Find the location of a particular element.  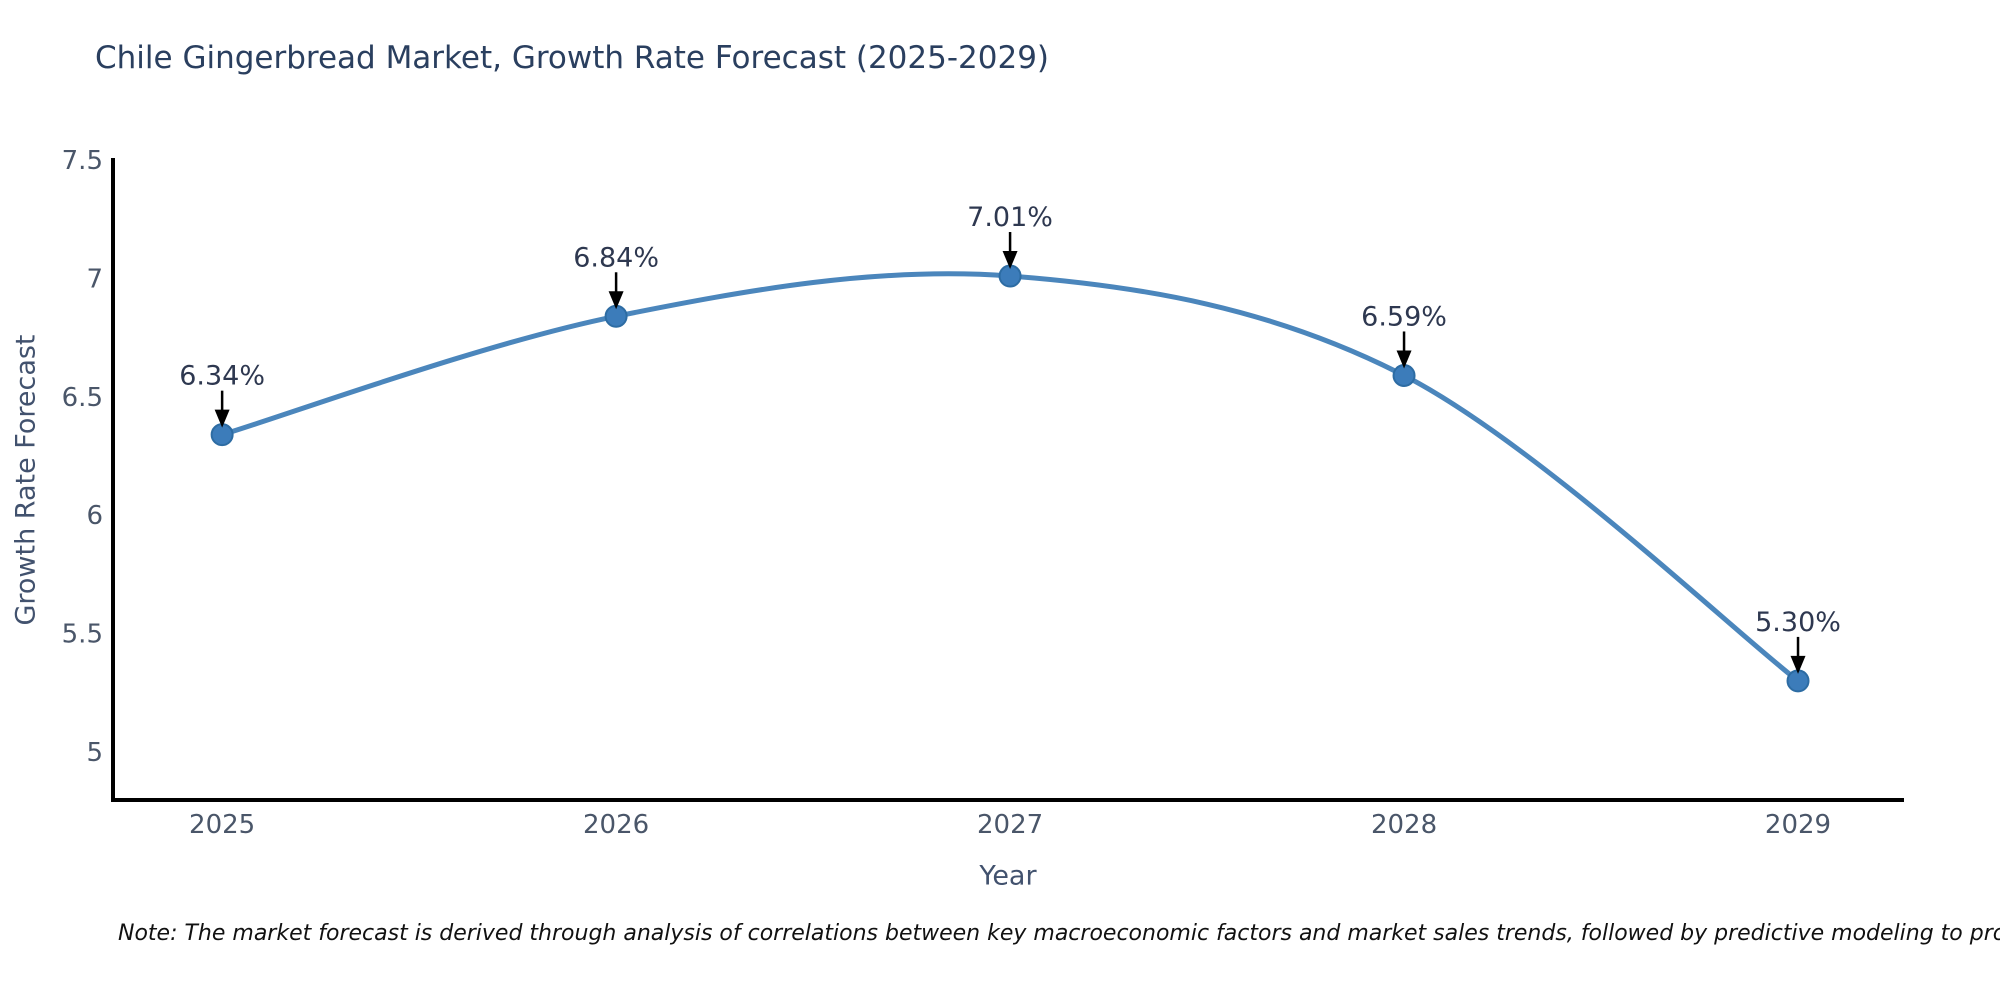

x-axis-tick-label: 2028 is located at coordinates (1404, 825).